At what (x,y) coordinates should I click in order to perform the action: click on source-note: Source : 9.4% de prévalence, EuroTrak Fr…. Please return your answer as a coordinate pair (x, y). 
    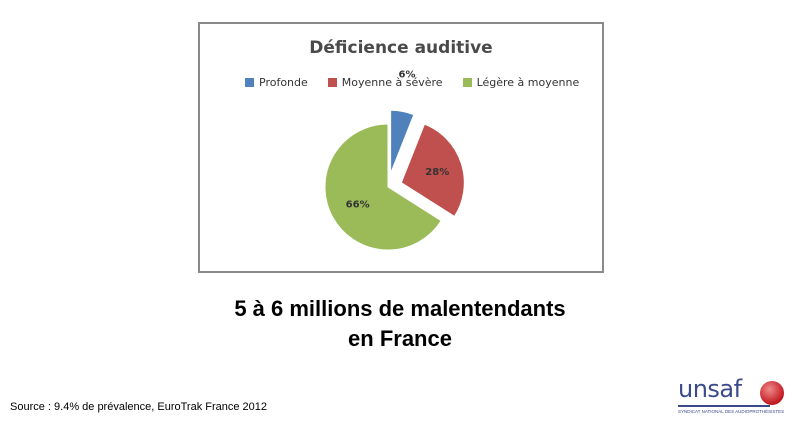
    Looking at the image, I should click on (139, 407).